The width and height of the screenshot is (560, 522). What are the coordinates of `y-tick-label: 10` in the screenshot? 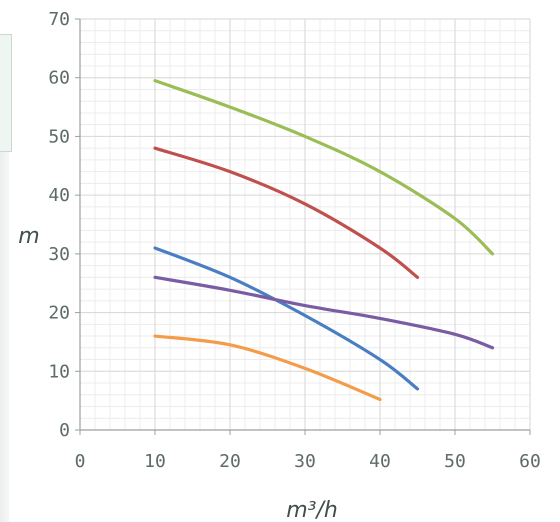 It's located at (59, 371).